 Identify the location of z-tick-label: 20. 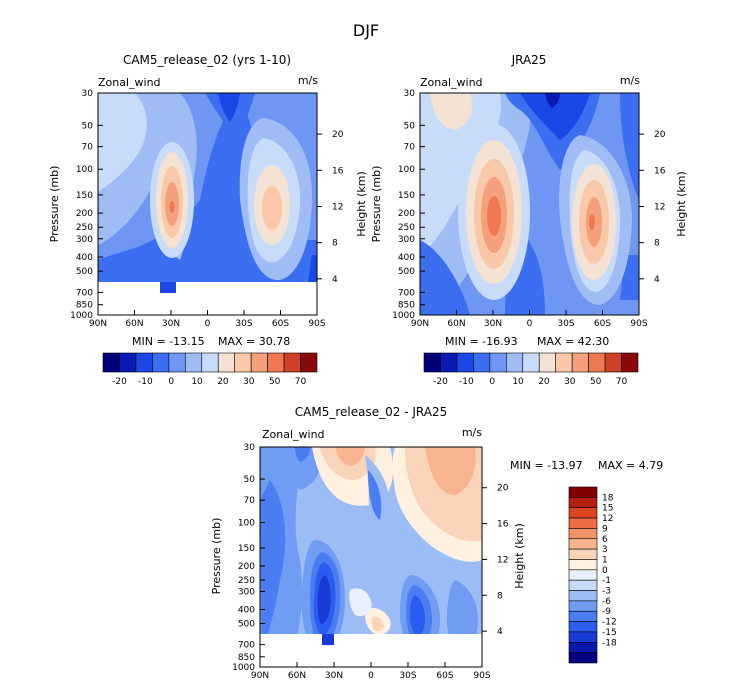
(503, 489).